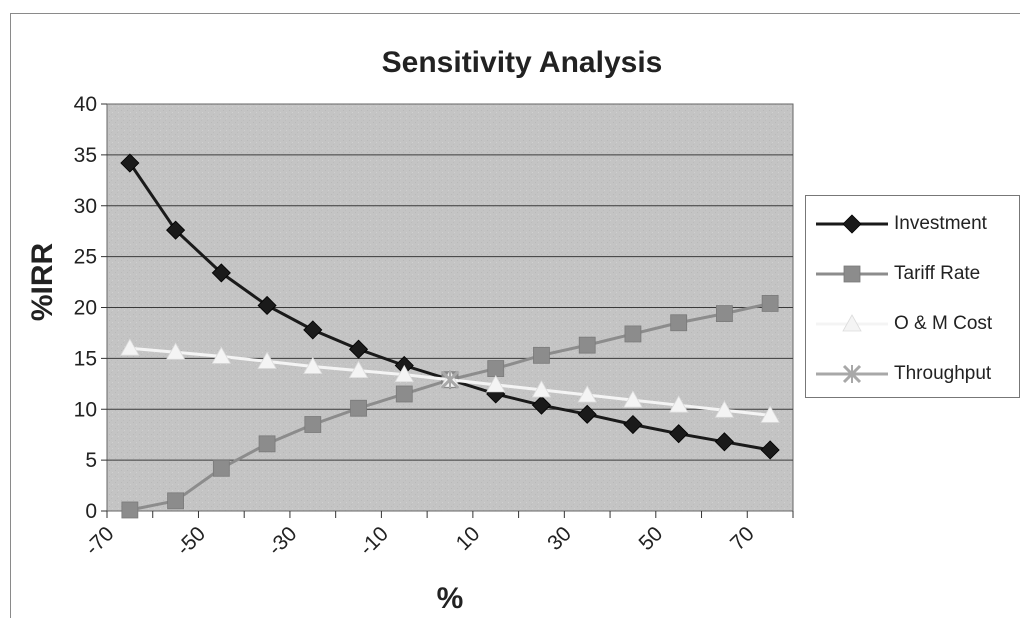  What do you see at coordinates (85, 257) in the screenshot?
I see `y-tick-label: 25` at bounding box center [85, 257].